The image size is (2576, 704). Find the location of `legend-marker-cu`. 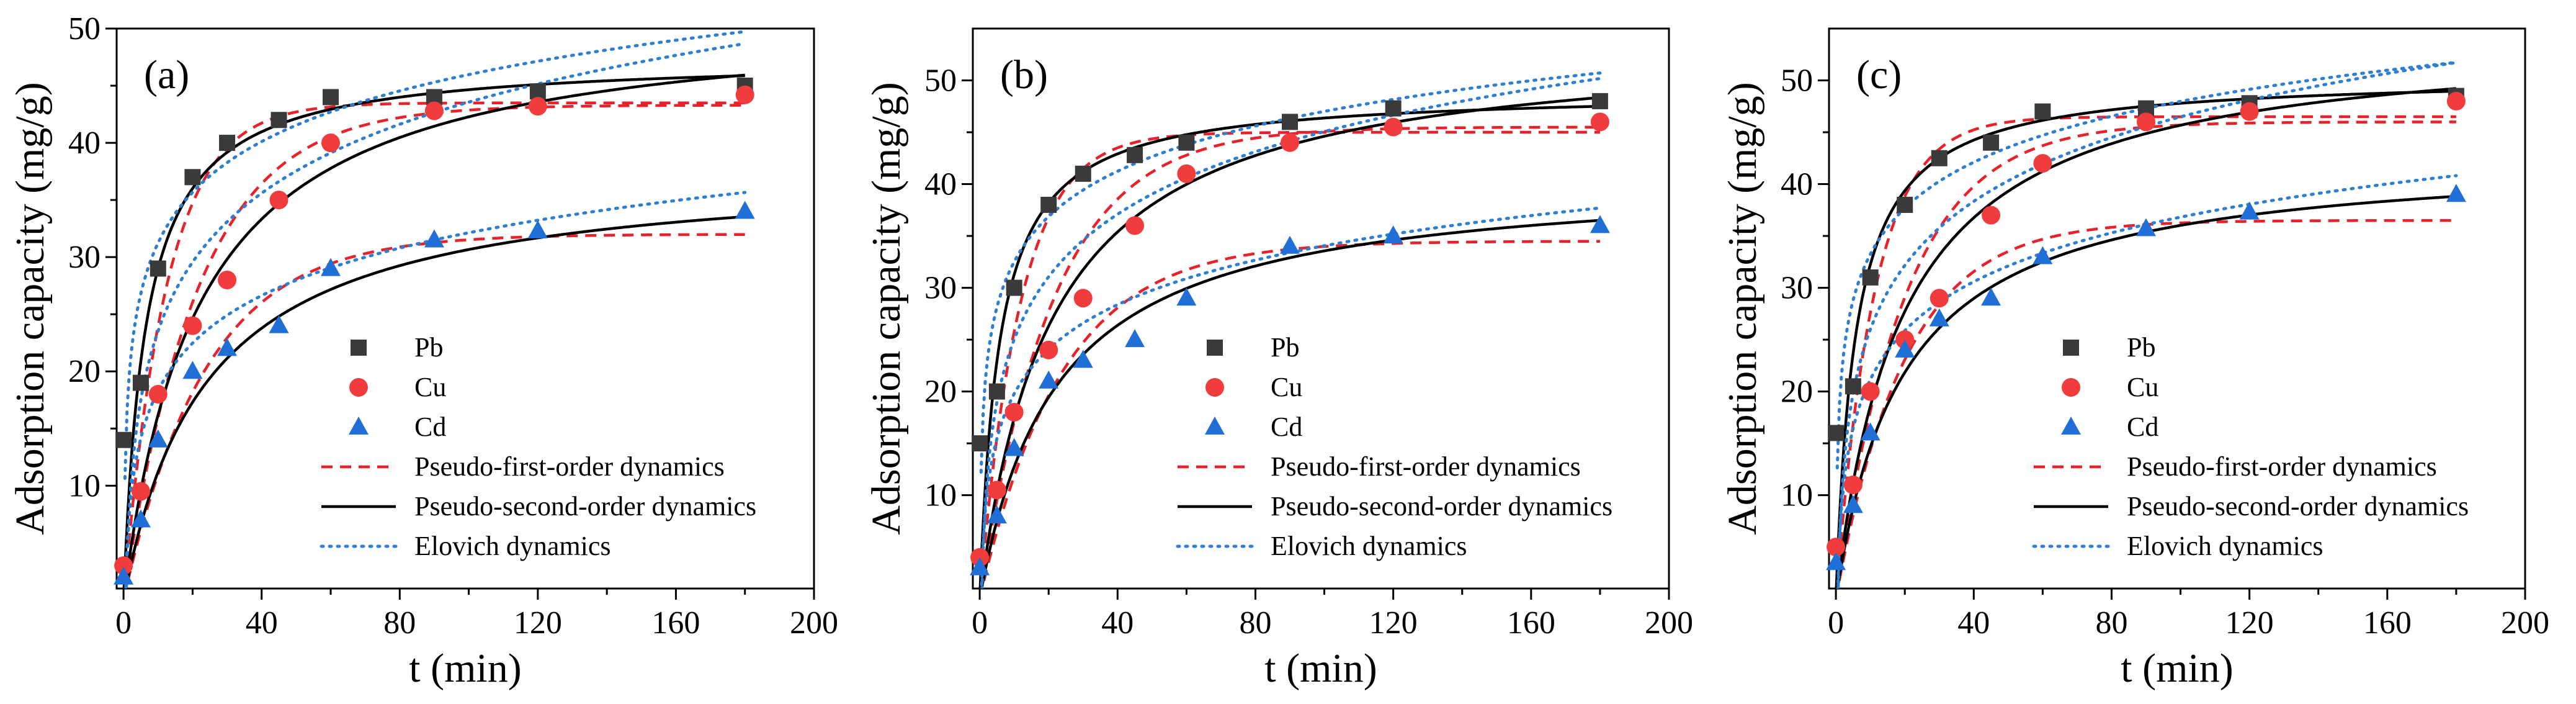

legend-marker-cu is located at coordinates (358, 387).